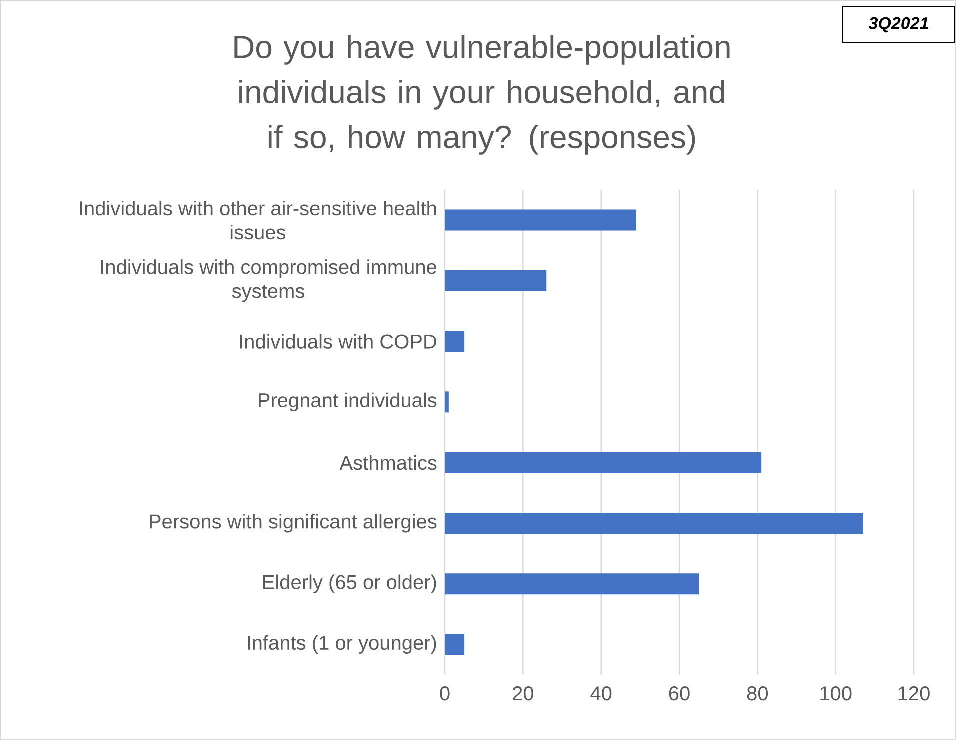  I want to click on y-tick-label: Elderly (65 or older), so click(349, 584).